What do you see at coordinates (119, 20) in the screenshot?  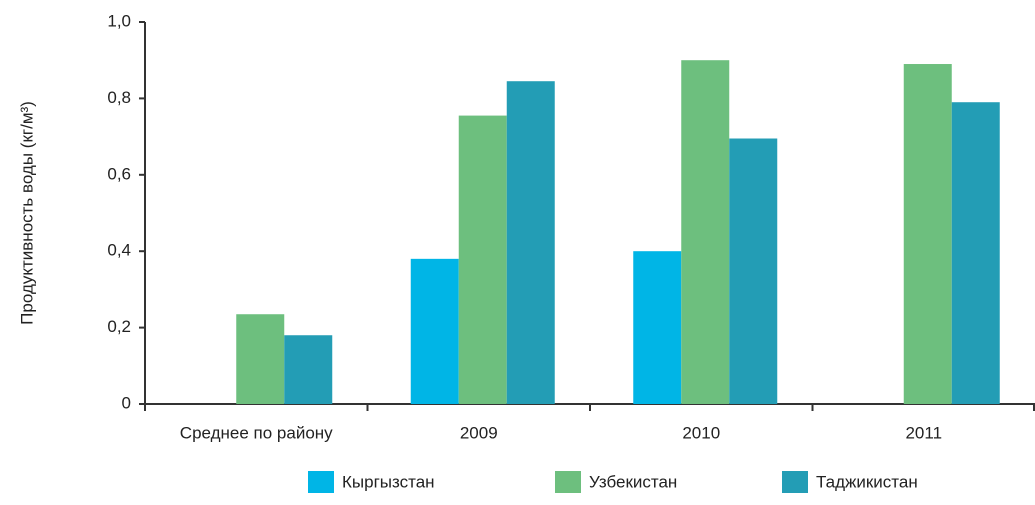 I see `y-tick-label: 1,0` at bounding box center [119, 20].